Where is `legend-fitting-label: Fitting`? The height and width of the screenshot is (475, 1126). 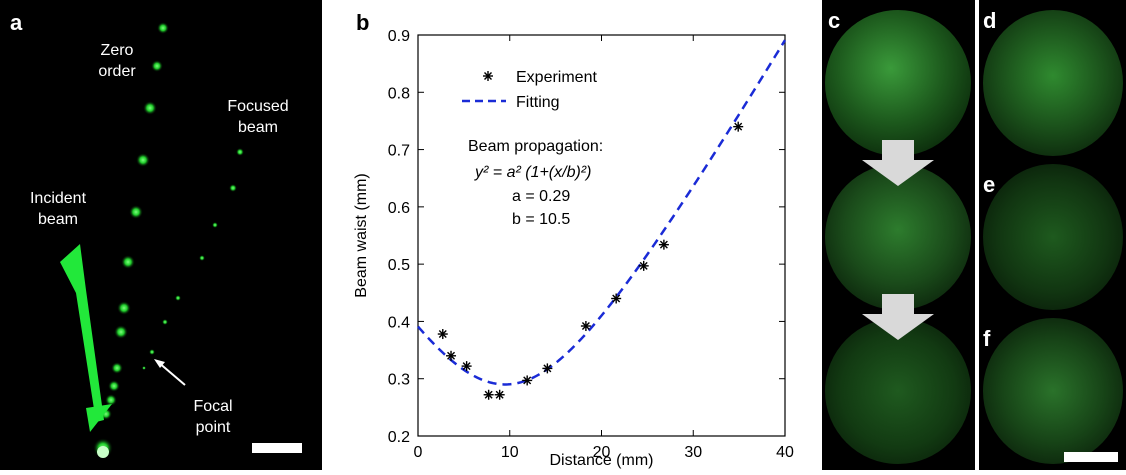
legend-fitting-label: Fitting is located at coordinates (538, 102).